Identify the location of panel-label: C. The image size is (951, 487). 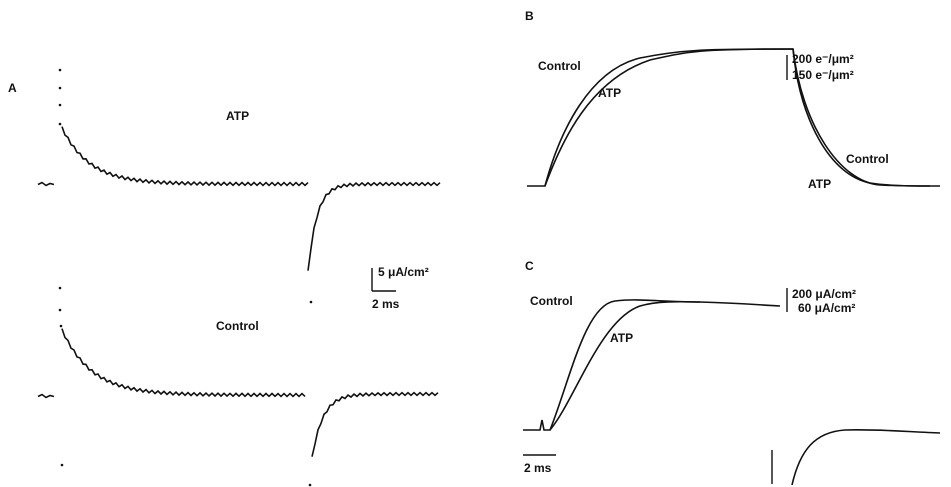
(529, 266).